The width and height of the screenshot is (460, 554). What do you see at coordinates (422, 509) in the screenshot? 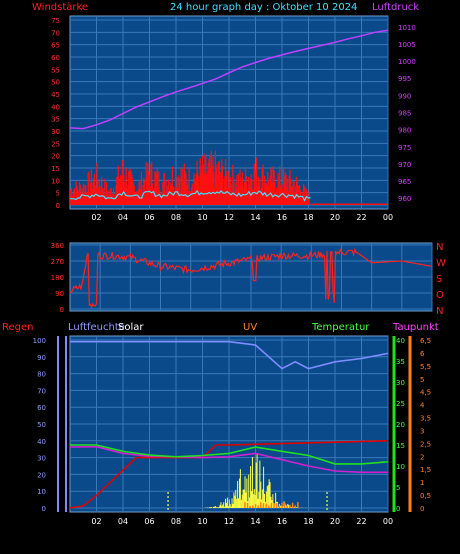
I see `uv-y-tick: 0` at bounding box center [422, 509].